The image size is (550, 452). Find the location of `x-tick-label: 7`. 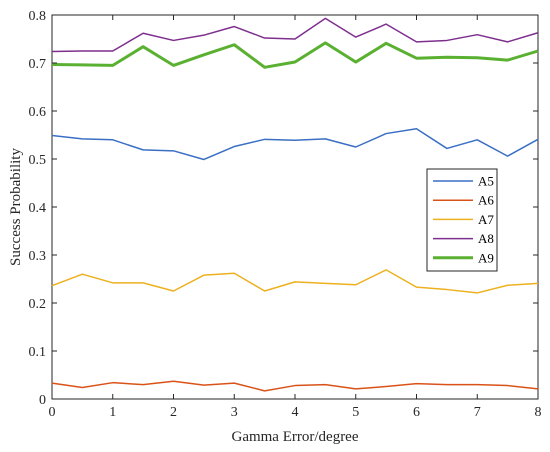

x-tick-label: 7 is located at coordinates (477, 412).